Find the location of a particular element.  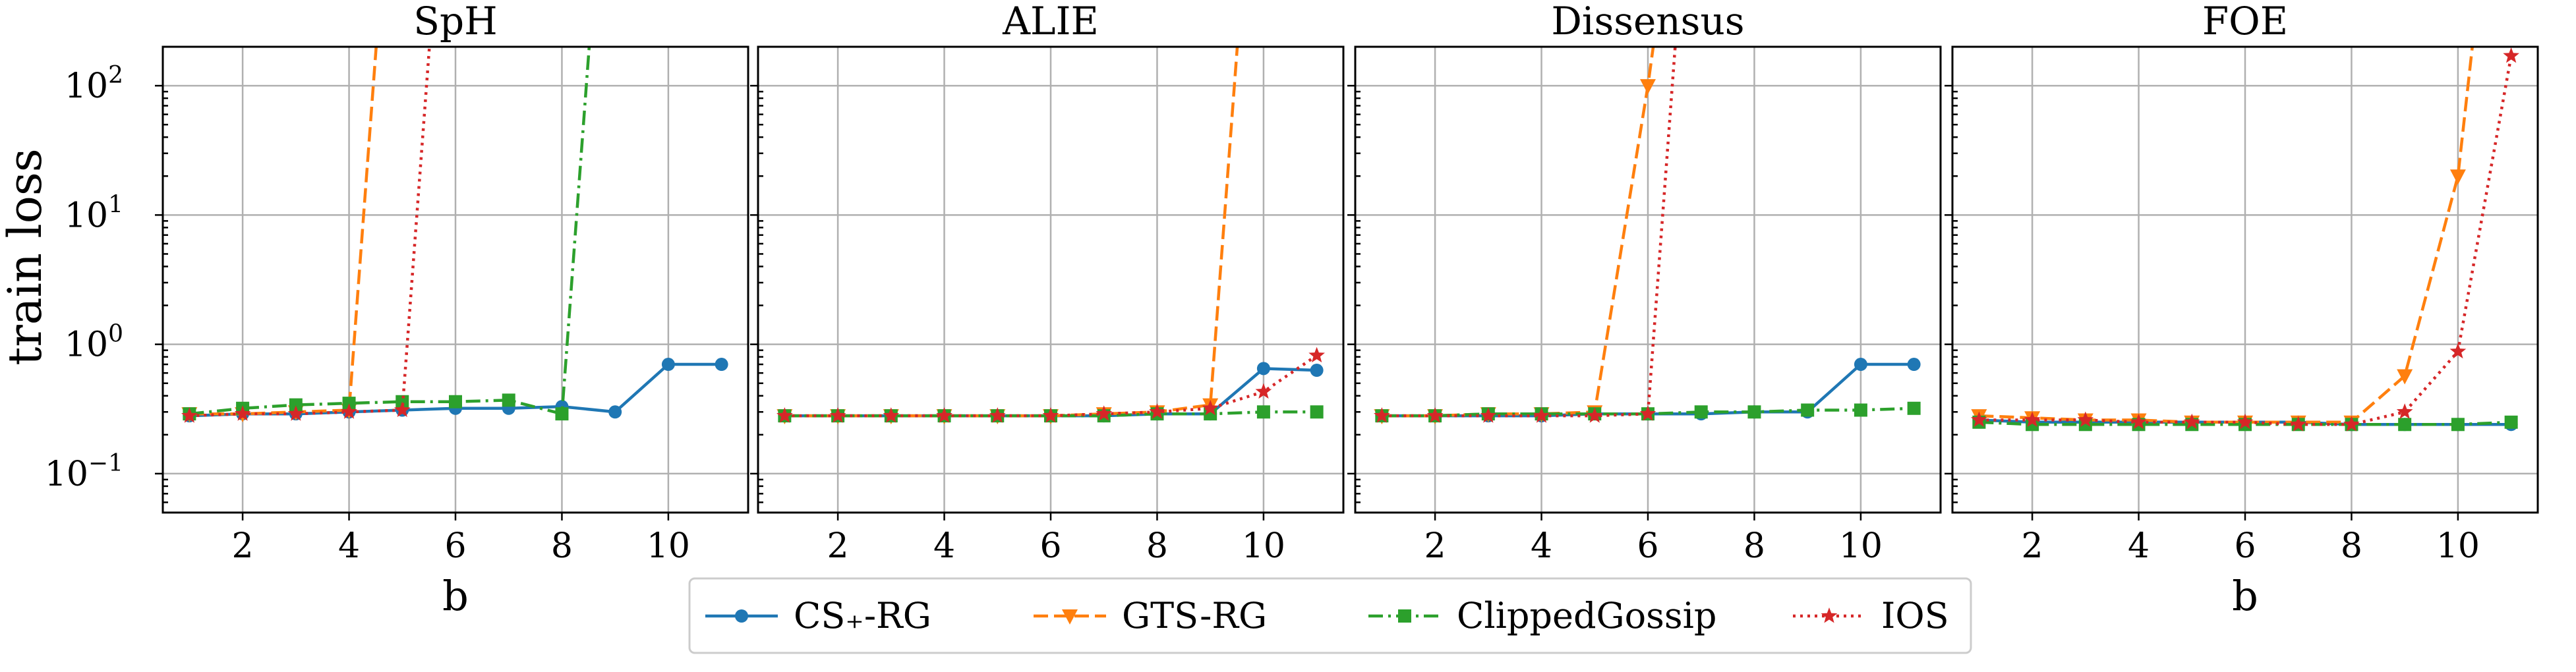

legend-entry: CS₊-RG is located at coordinates (818, 615).